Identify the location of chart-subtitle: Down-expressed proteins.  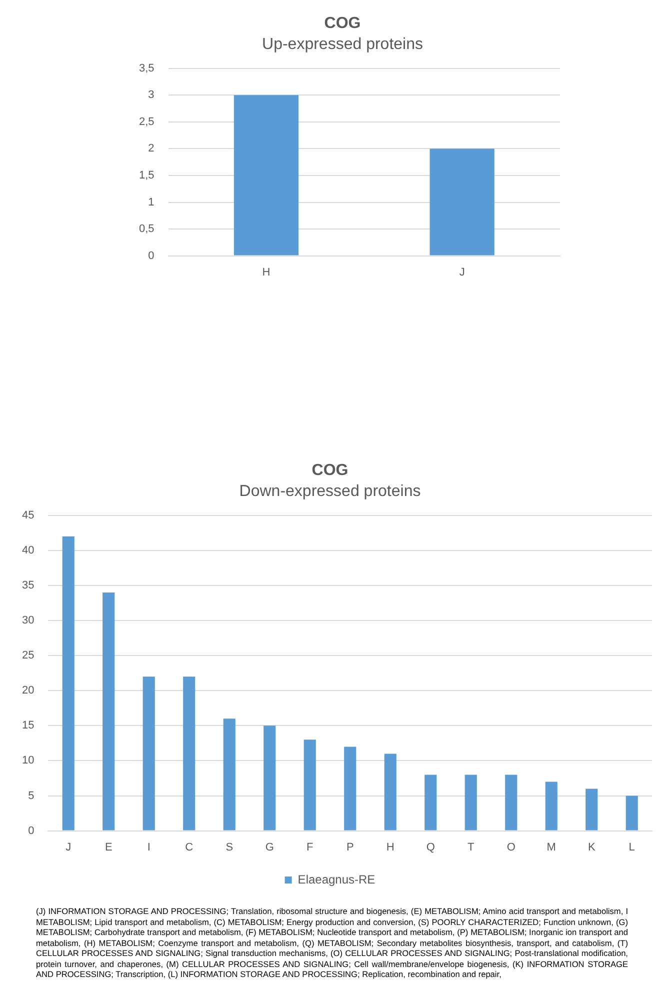
(330, 491).